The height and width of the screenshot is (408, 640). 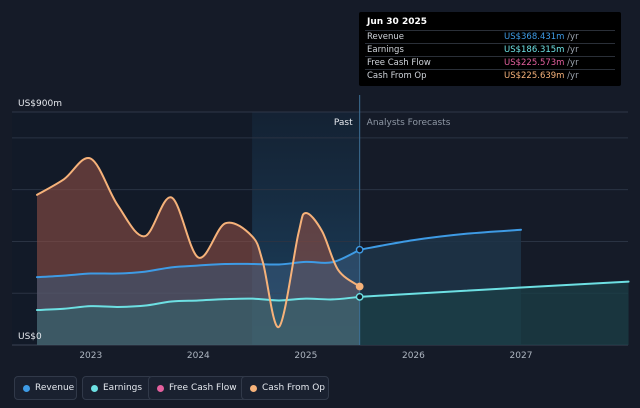 I want to click on tooltip-label: Revenue, so click(x=386, y=37).